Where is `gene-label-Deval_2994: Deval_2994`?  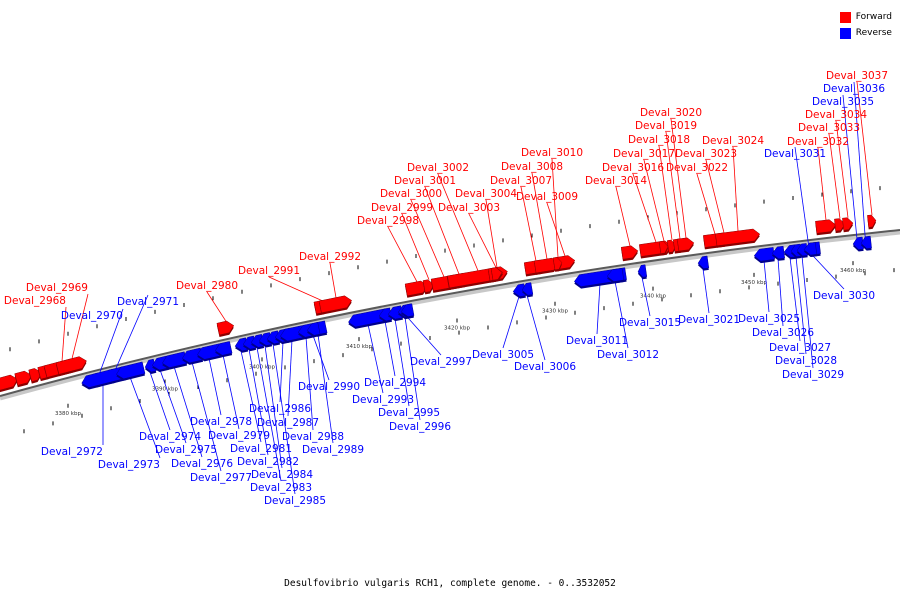 gene-label-Deval_2994: Deval_2994 is located at coordinates (395, 383).